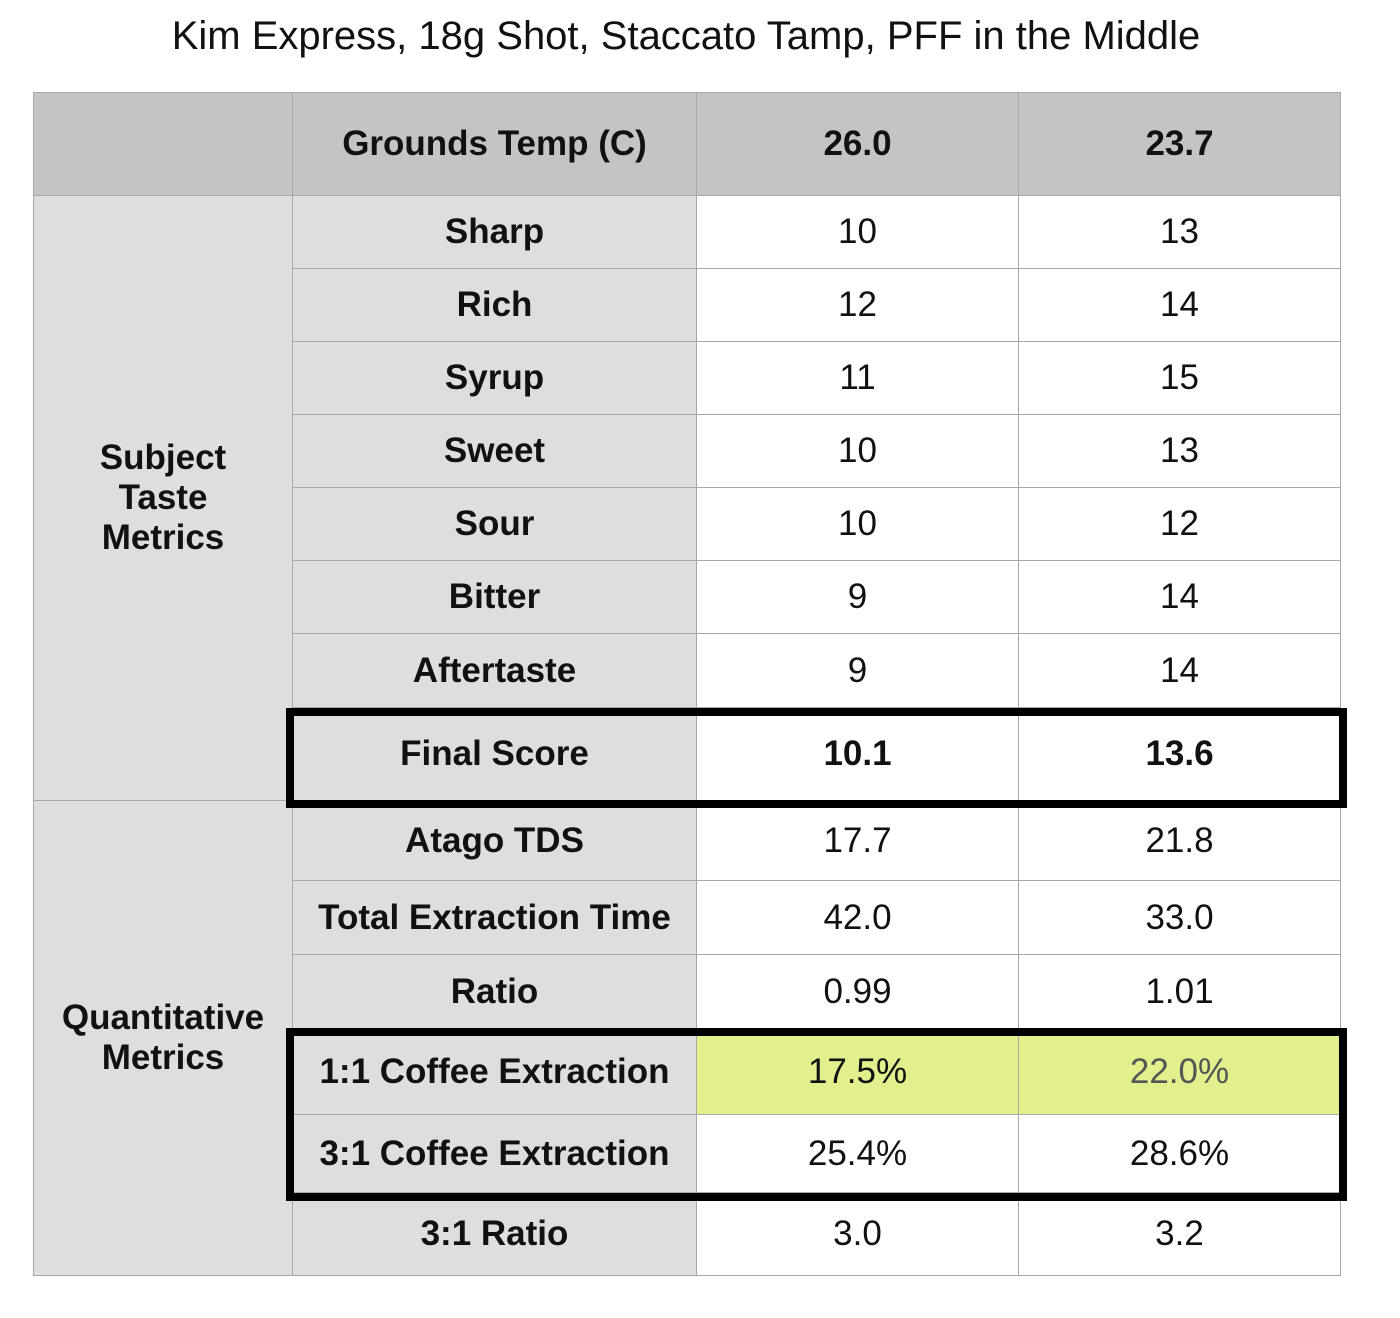 The height and width of the screenshot is (1318, 1400). What do you see at coordinates (494, 754) in the screenshot?
I see `row-label: Final Score` at bounding box center [494, 754].